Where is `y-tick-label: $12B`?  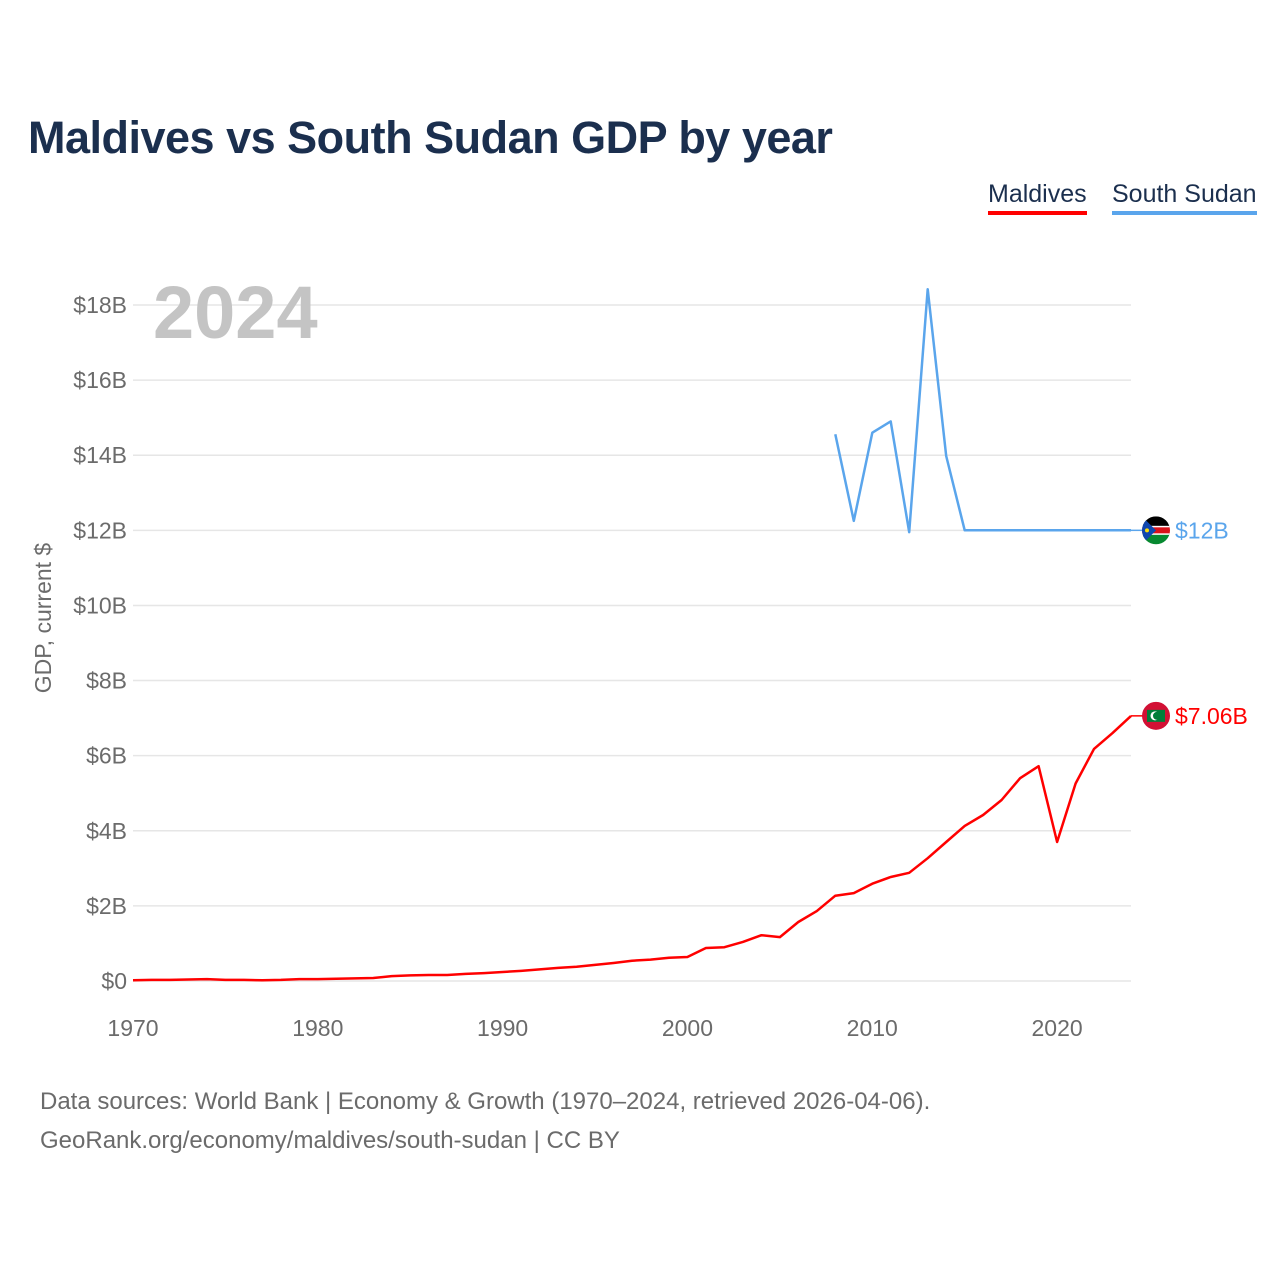
y-tick-label: $12B is located at coordinates (100, 530).